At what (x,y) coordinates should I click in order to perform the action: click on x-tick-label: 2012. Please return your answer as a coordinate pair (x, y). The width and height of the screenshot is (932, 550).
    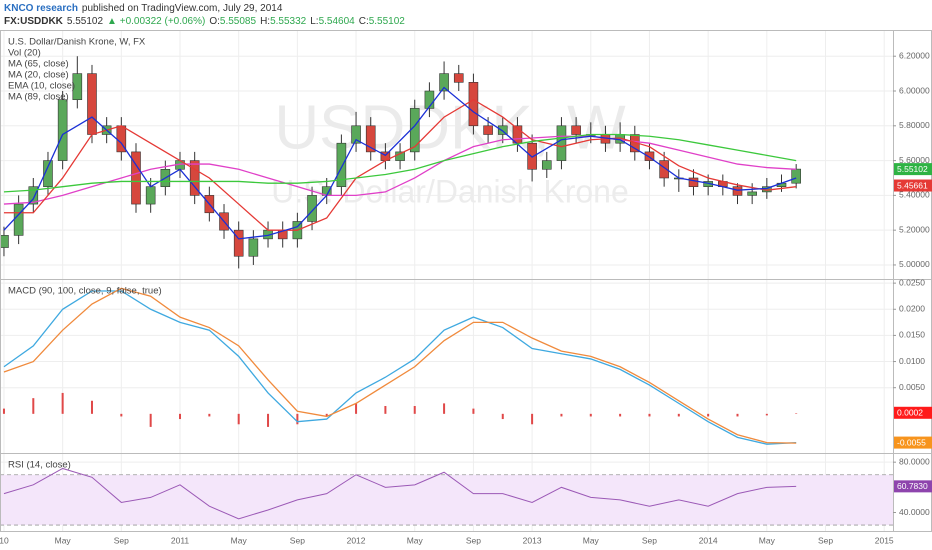
    Looking at the image, I should click on (356, 540).